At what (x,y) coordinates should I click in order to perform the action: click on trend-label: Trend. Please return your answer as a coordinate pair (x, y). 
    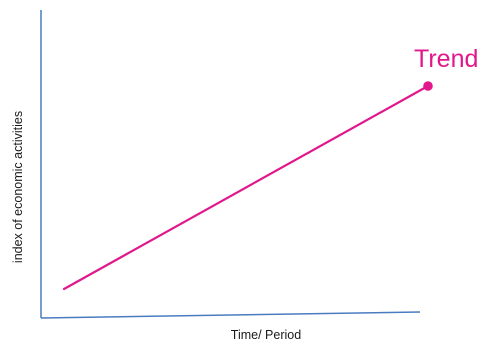
    Looking at the image, I should click on (446, 59).